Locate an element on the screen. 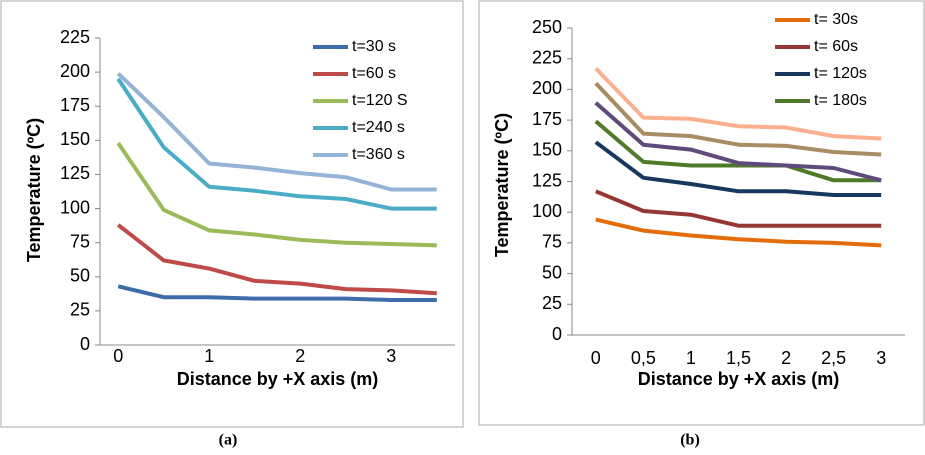 The image size is (925, 455). caption: (a) is located at coordinates (228, 440).